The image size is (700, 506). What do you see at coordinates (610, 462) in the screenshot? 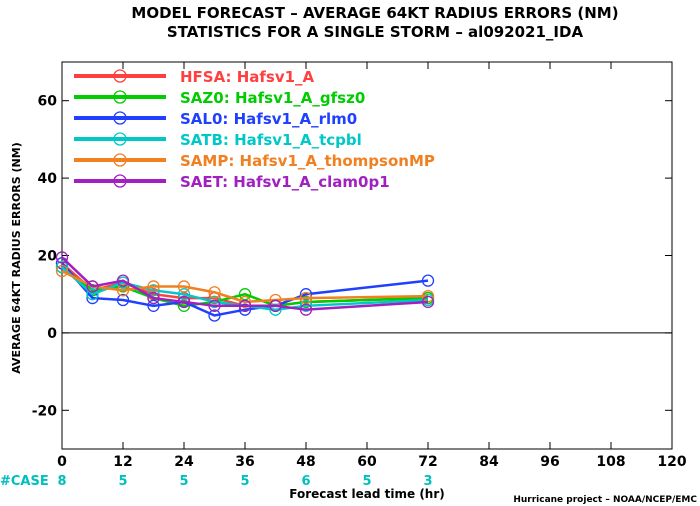
I see `x-tick-label: 108` at bounding box center [610, 462].